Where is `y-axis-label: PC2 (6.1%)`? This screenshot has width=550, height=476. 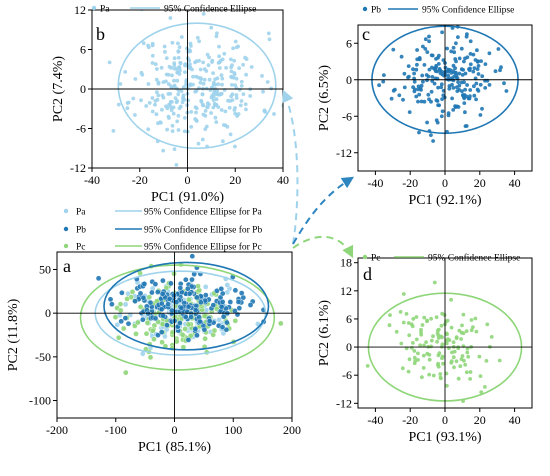
y-axis-label: PC2 (6.1%) is located at coordinates (324, 333).